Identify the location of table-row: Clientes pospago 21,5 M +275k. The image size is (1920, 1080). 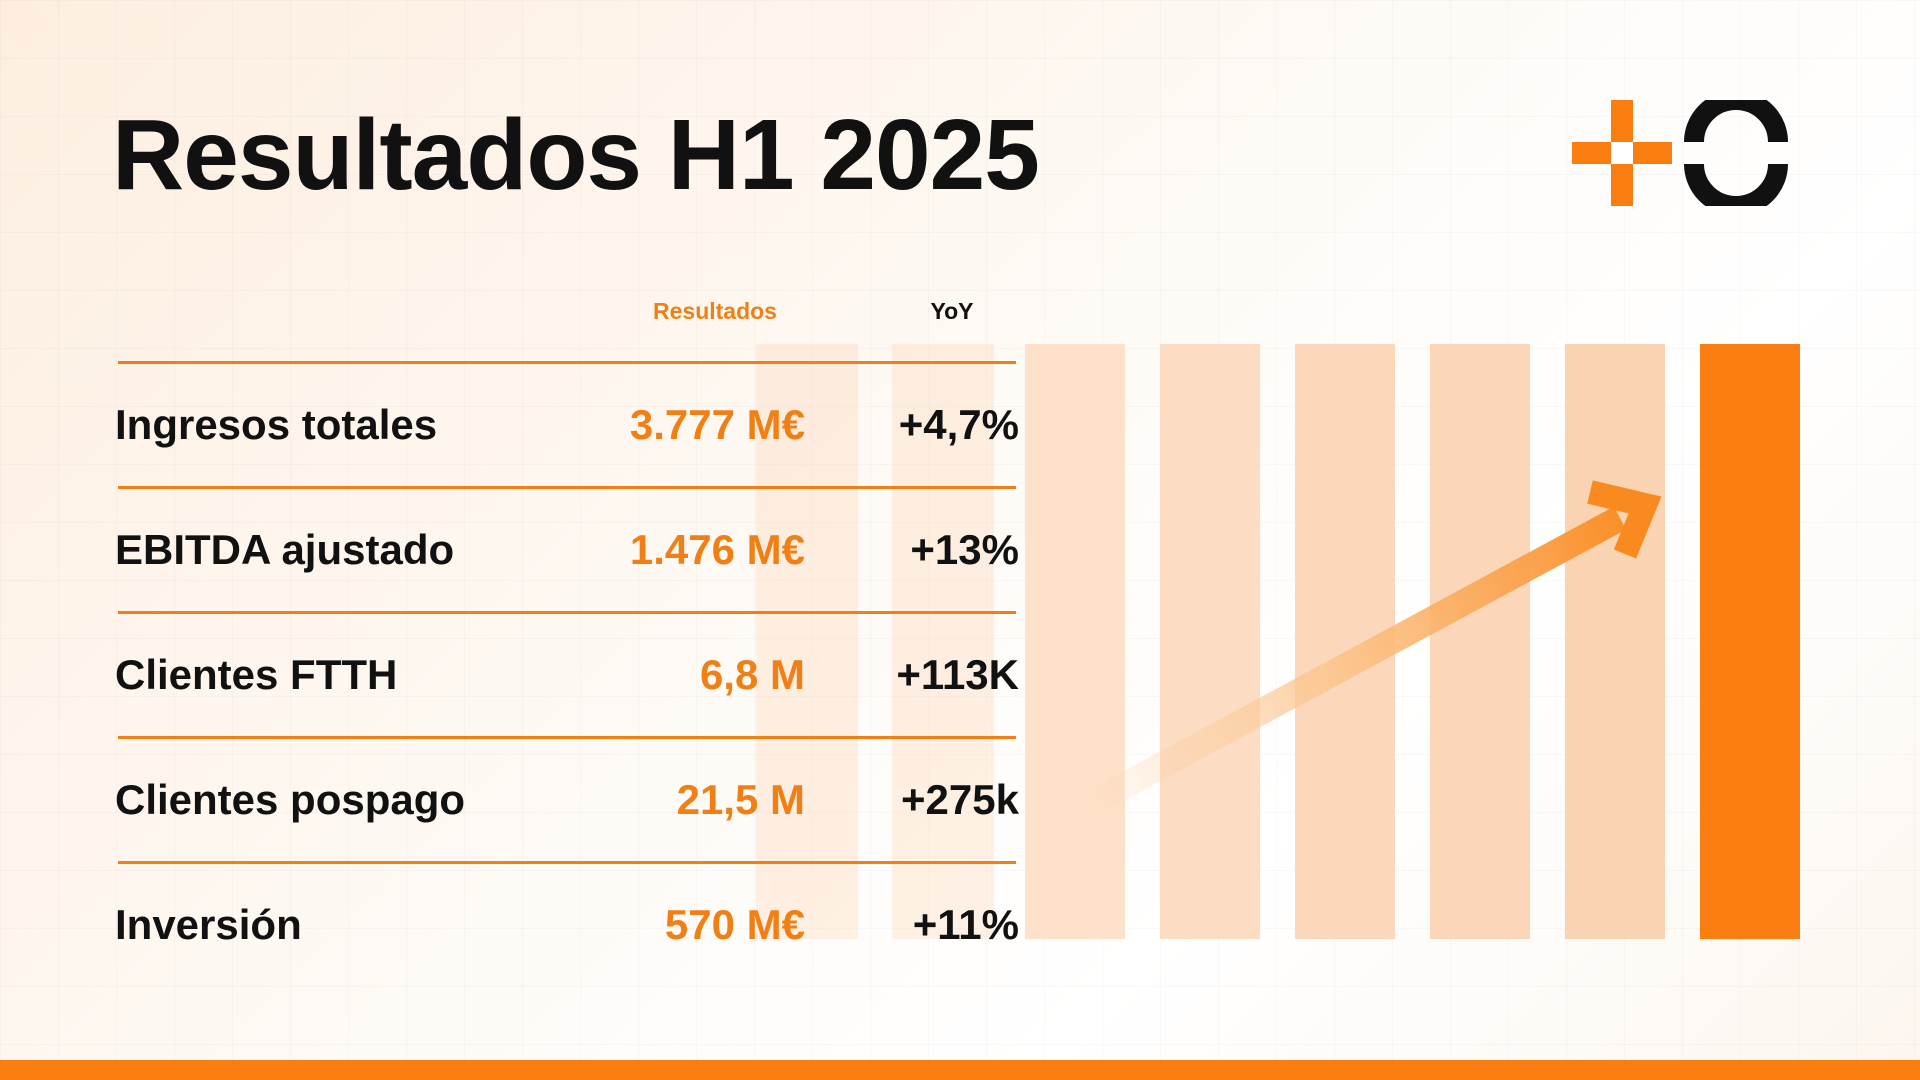
(510, 799).